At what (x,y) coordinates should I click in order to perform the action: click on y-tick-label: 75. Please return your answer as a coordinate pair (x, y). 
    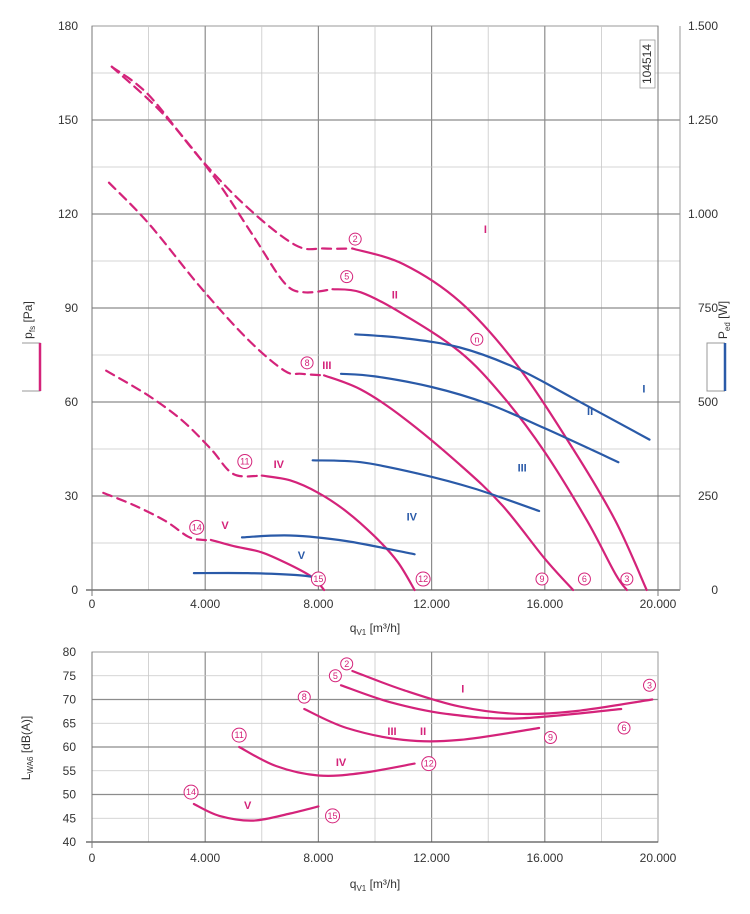
    Looking at the image, I should click on (70, 676).